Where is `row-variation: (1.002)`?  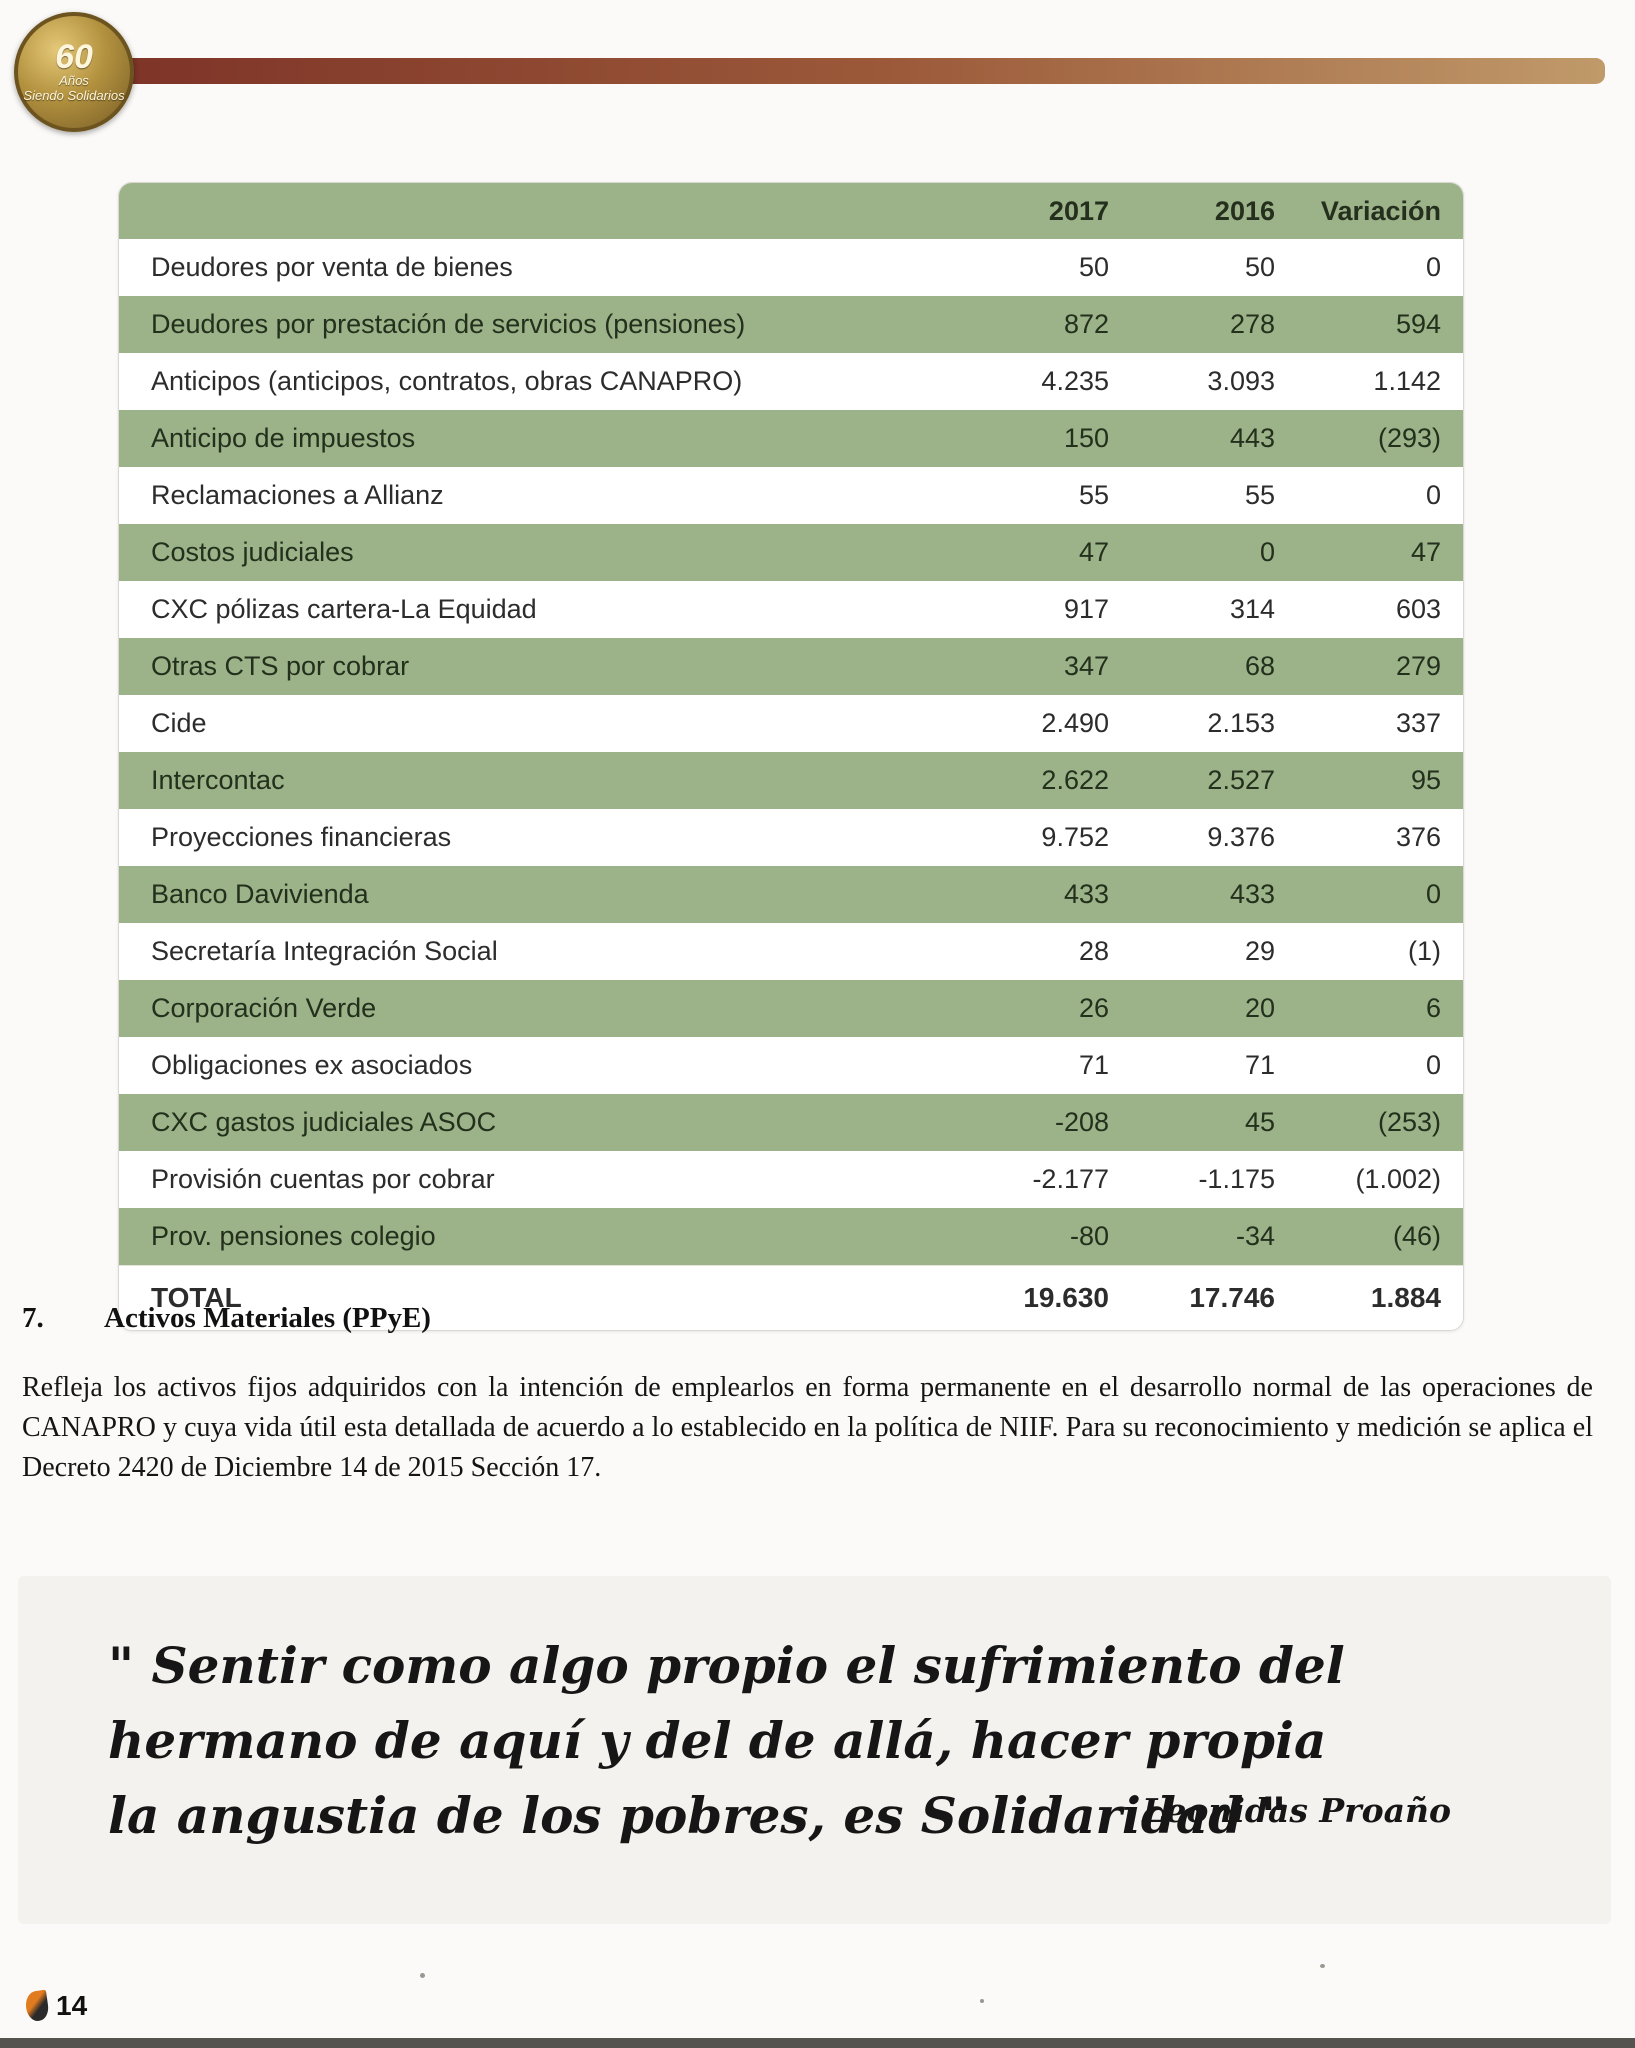
row-variation: (1.002) is located at coordinates (1398, 1179).